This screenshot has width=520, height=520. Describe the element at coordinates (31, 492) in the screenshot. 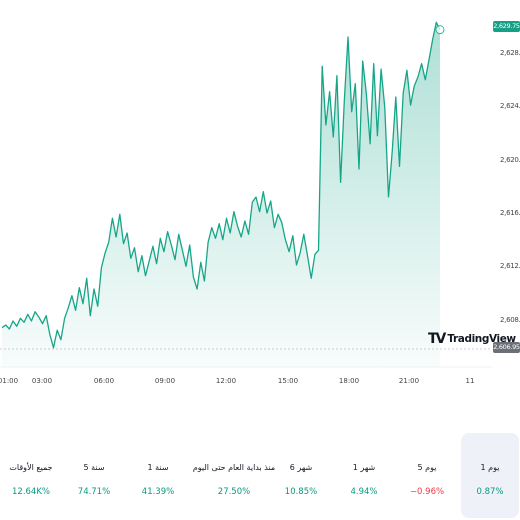

I see `performance-period-value: 12.64K%` at that location.